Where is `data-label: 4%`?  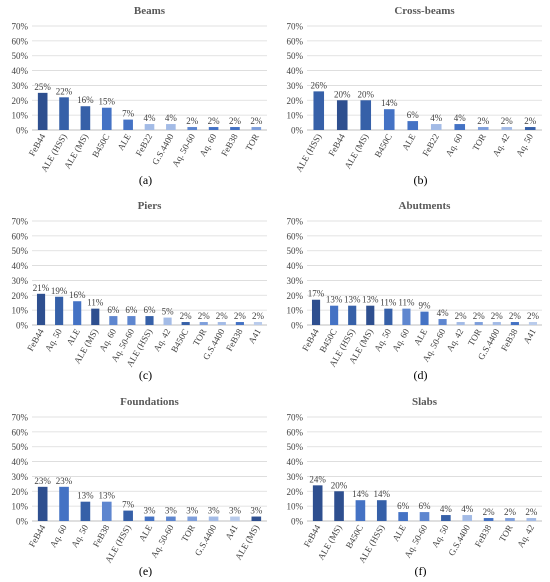 data-label: 4% is located at coordinates (446, 509).